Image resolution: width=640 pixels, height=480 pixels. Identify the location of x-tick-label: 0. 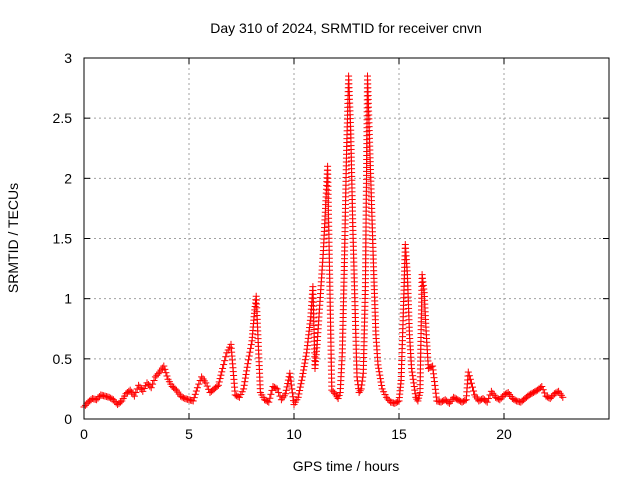
(84, 434).